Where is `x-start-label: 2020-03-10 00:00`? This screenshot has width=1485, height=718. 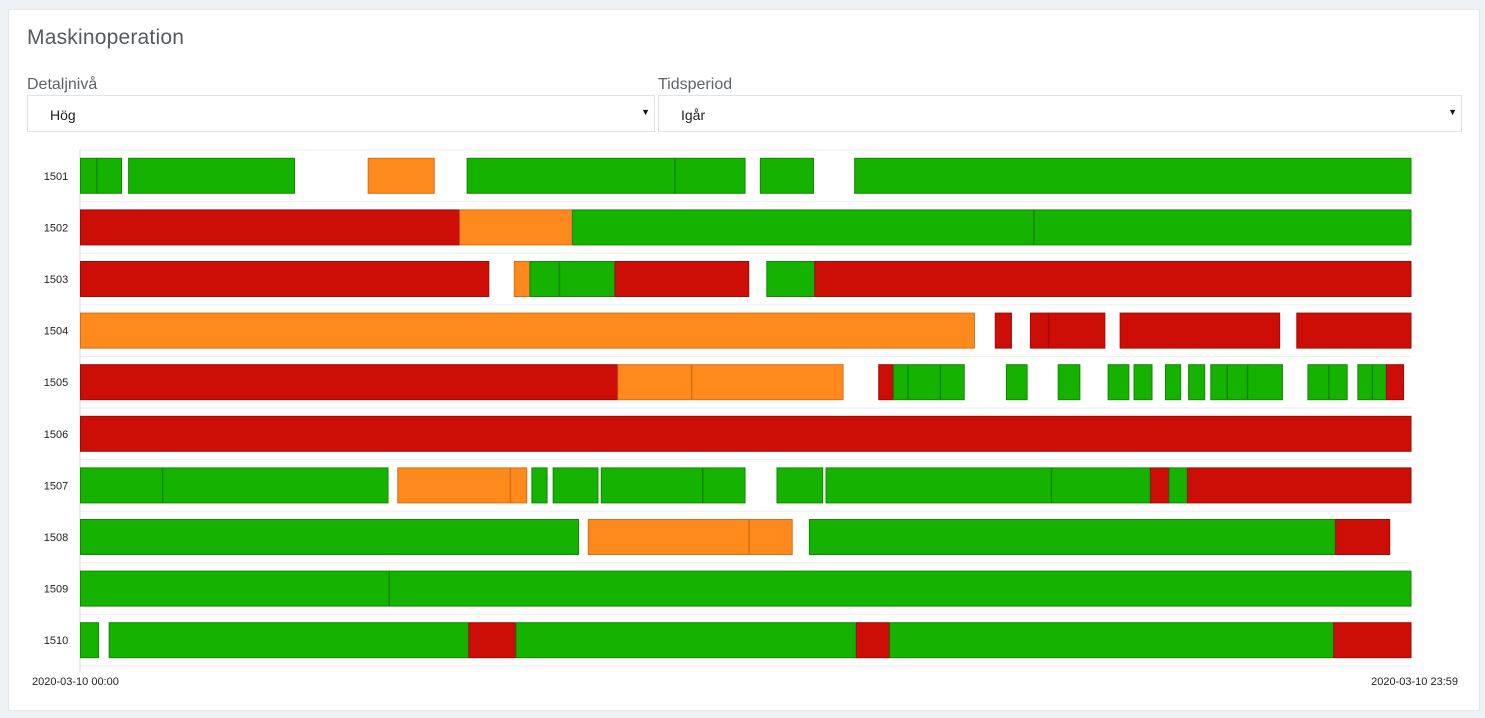 x-start-label: 2020-03-10 00:00 is located at coordinates (75, 682).